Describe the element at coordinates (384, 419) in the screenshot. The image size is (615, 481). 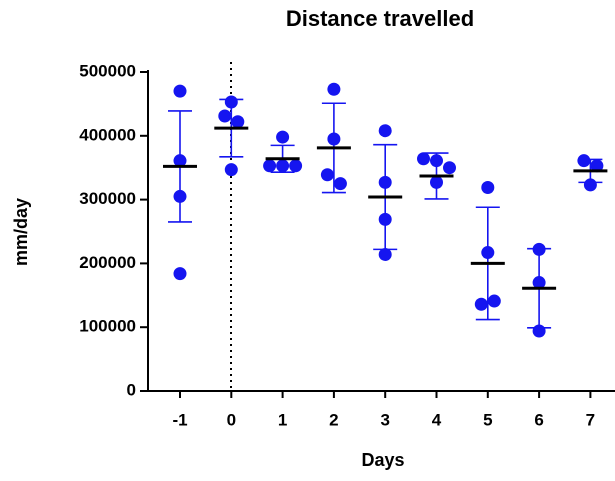
I see `x-tick-label: 3` at that location.